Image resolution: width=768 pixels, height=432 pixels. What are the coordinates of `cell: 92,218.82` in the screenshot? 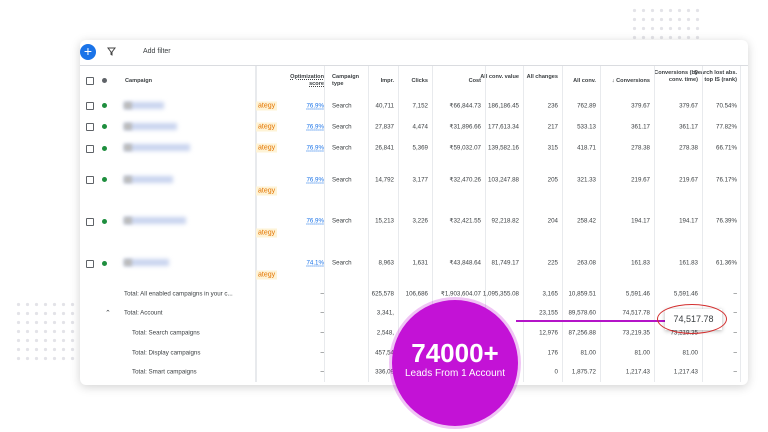 It's located at (505, 221).